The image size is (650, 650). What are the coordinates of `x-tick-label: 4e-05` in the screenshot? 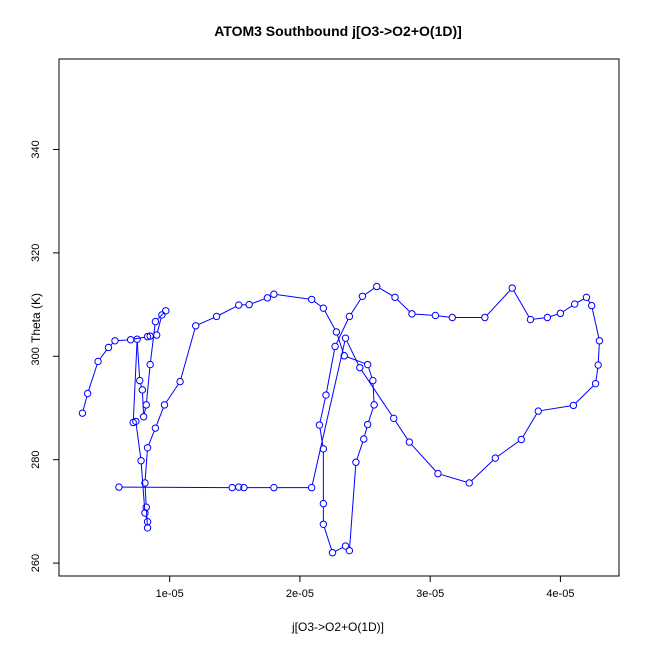 It's located at (560, 594).